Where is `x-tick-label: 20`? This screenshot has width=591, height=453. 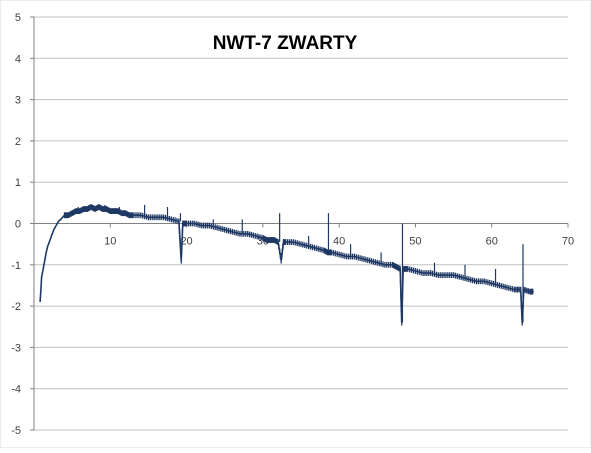
x-tick-label: 20 is located at coordinates (186, 242).